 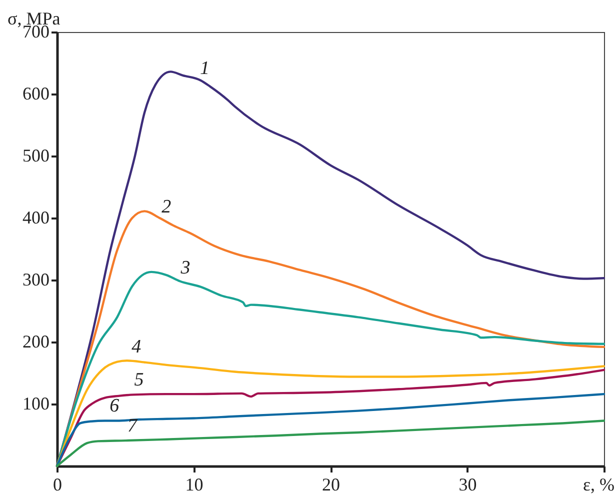 What do you see at coordinates (185, 268) in the screenshot?
I see `series-label: 3` at bounding box center [185, 268].